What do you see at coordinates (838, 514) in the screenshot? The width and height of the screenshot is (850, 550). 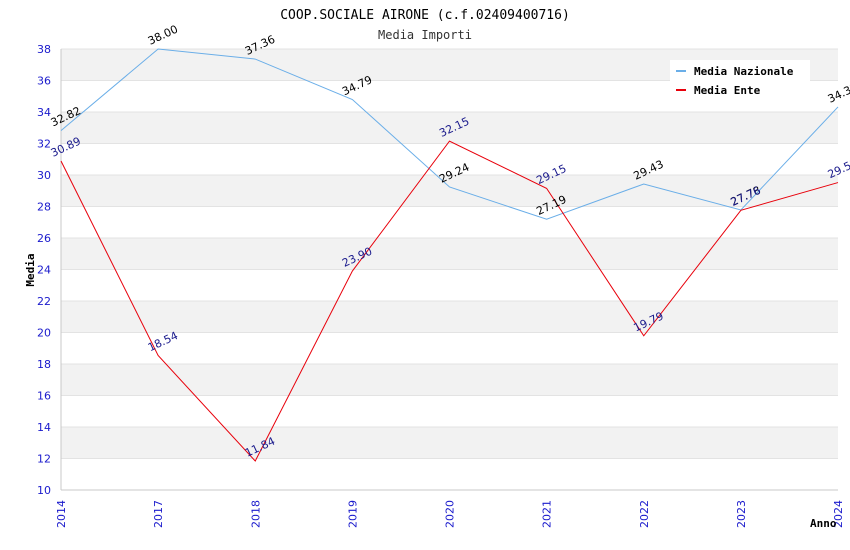 I see `x-tick-label: 2024` at bounding box center [838, 514].